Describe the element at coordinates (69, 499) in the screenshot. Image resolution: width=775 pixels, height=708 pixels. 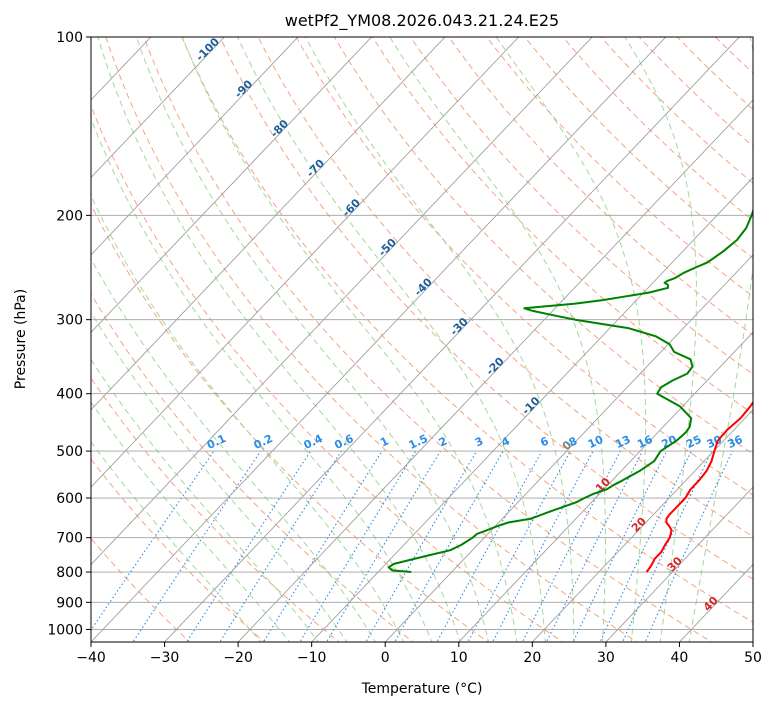
I see `y-tick-label: 600` at that location.